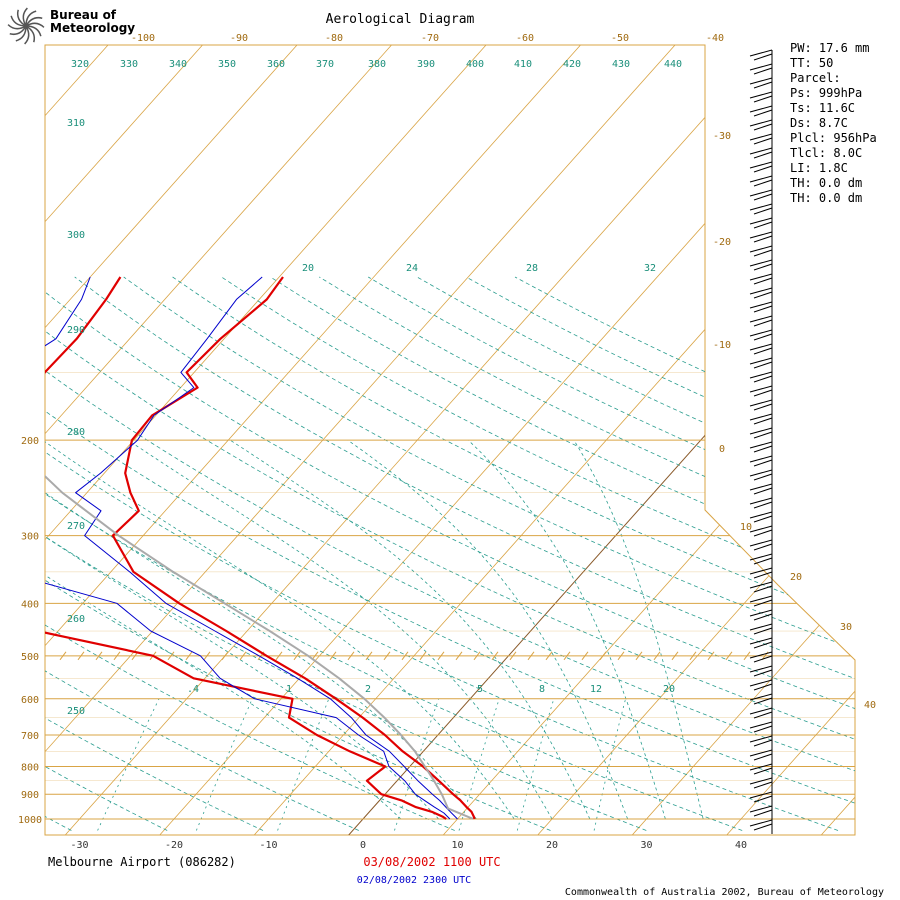 The image size is (900, 900). Describe the element at coordinates (83, 15) in the screenshot. I see `logo-line1: Bureau of` at that location.